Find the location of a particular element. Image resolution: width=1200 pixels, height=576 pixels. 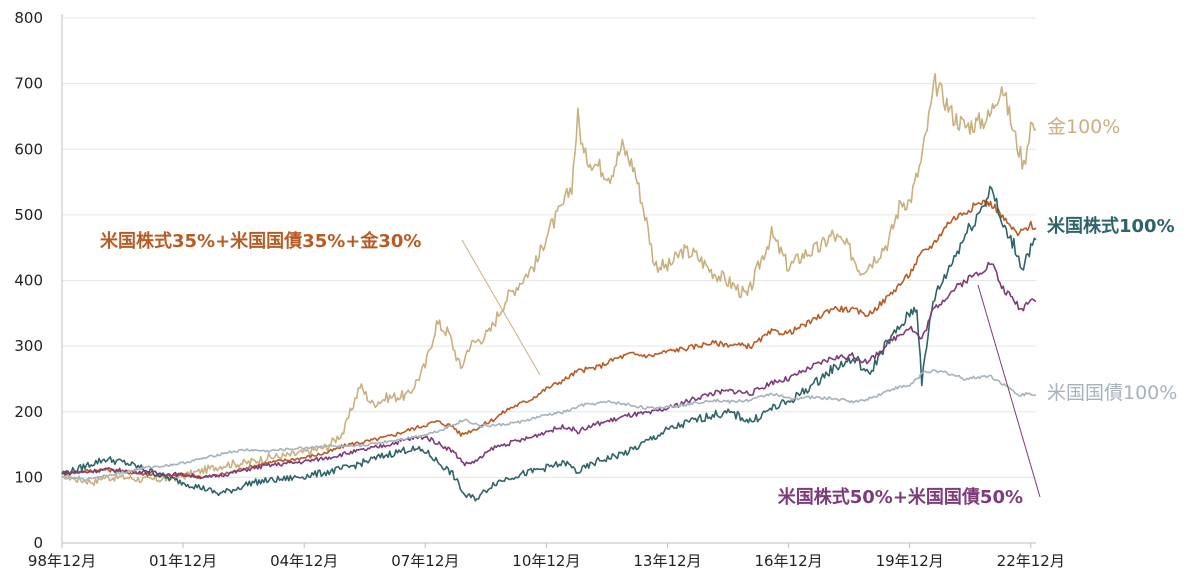

x-tick-label: 22年12月 is located at coordinates (1031, 561).